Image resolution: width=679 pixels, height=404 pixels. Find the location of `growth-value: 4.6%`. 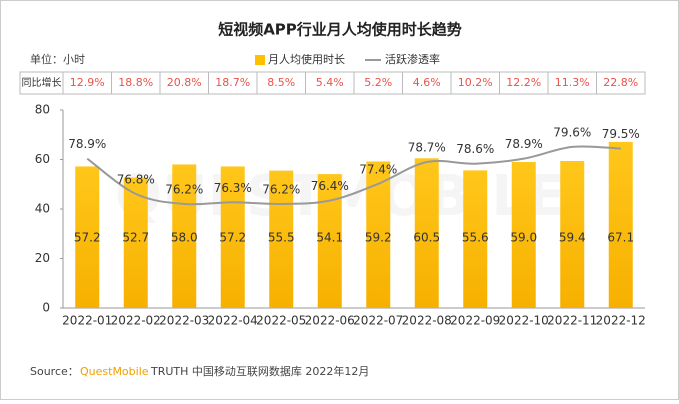

growth-value: 4.6% is located at coordinates (427, 82).